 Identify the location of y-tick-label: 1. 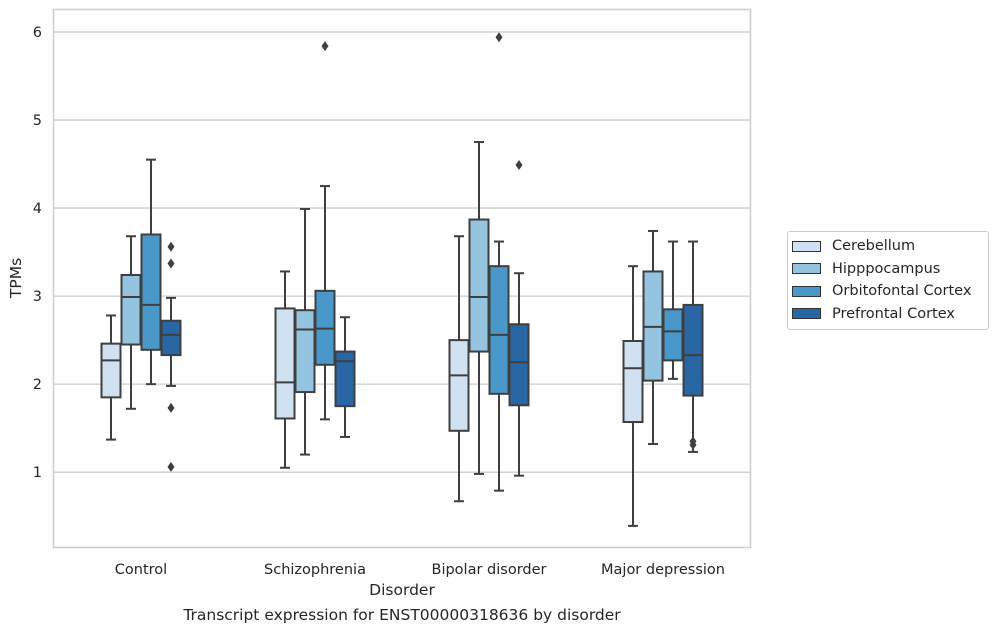
(37, 473).